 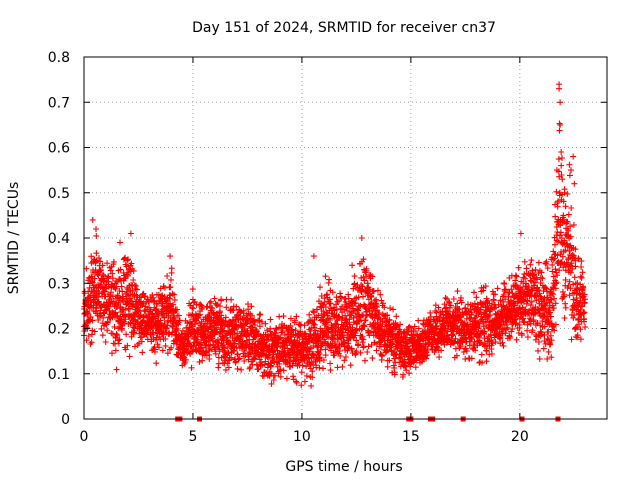 What do you see at coordinates (59, 375) in the screenshot?
I see `y-tick-label: 0.1` at bounding box center [59, 375].